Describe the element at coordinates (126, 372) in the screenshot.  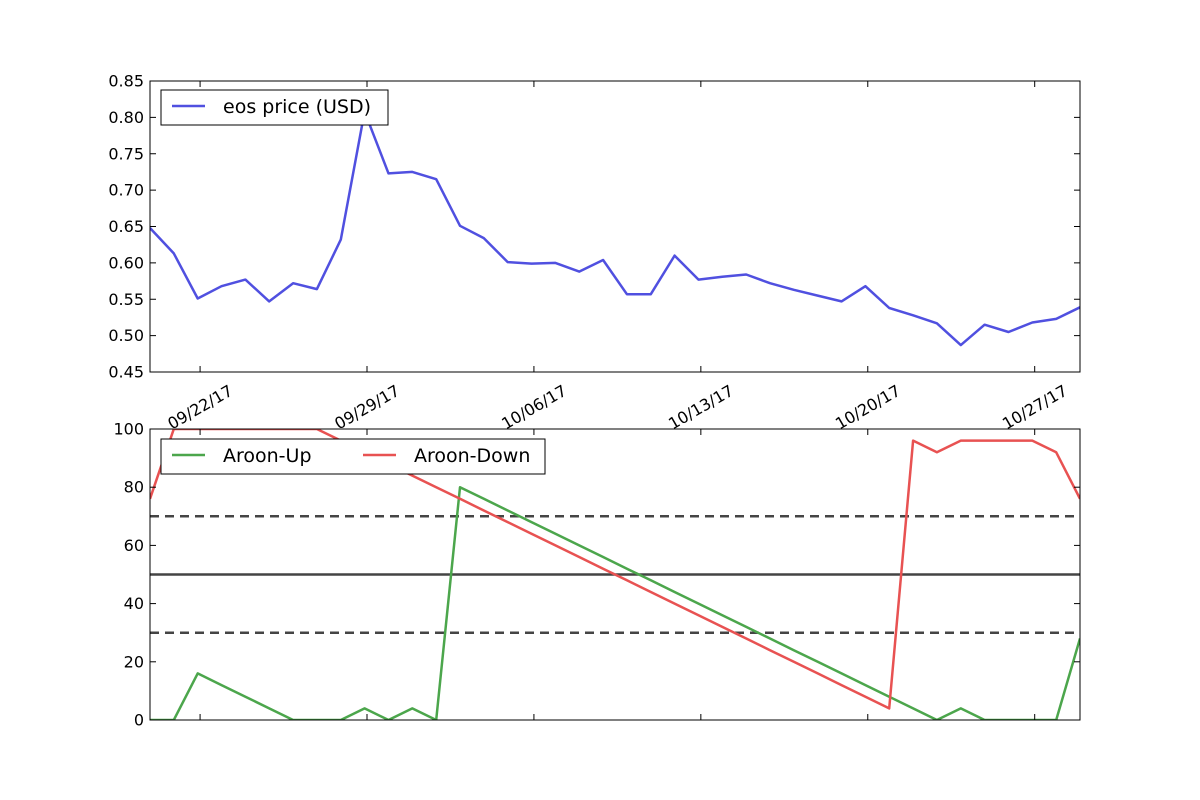
I see `price-y-tick-label: 0.45` at that location.